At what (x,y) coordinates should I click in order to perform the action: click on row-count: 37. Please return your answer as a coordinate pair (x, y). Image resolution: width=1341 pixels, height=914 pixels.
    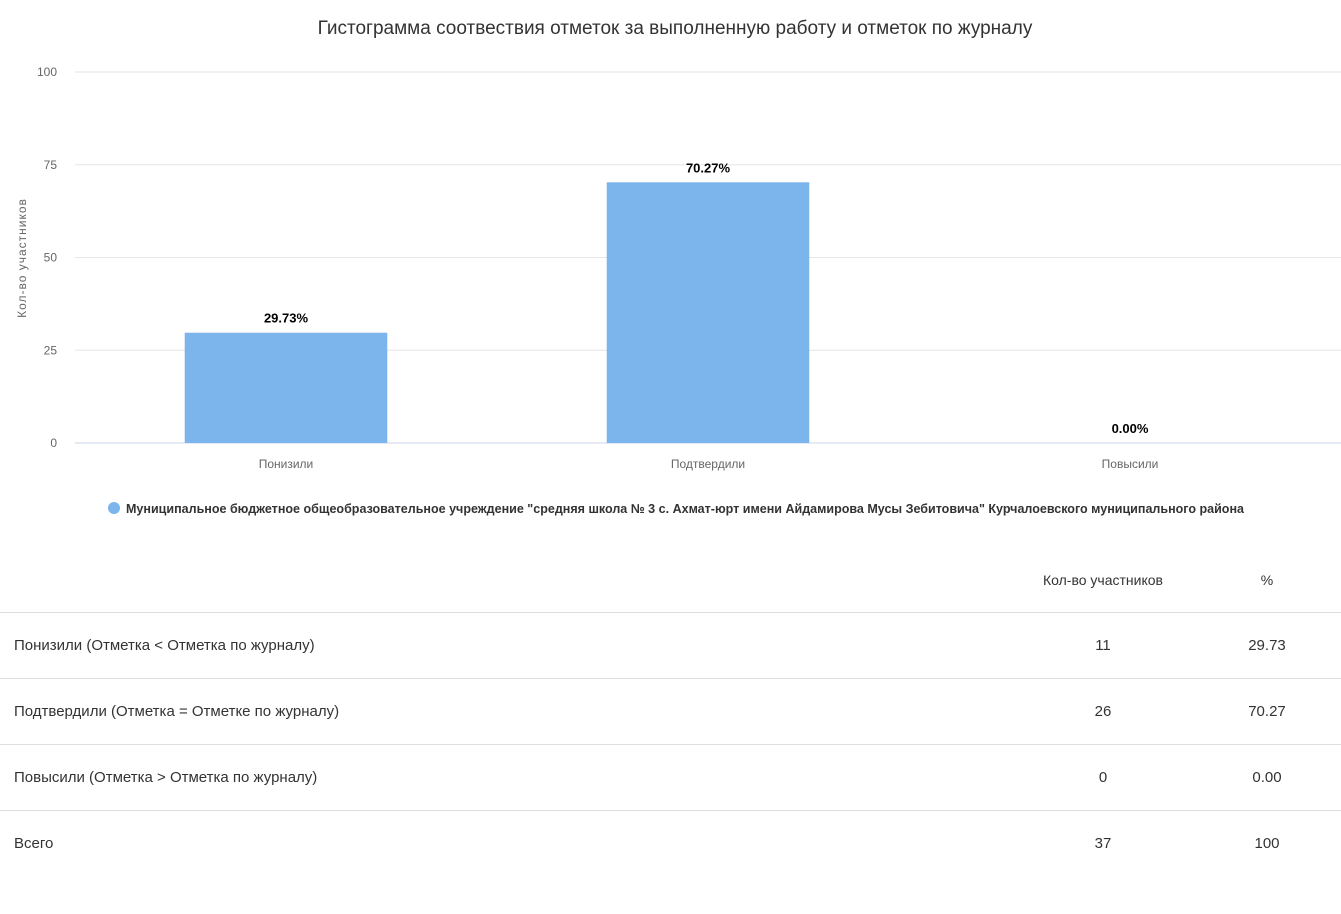
    Looking at the image, I should click on (1103, 843).